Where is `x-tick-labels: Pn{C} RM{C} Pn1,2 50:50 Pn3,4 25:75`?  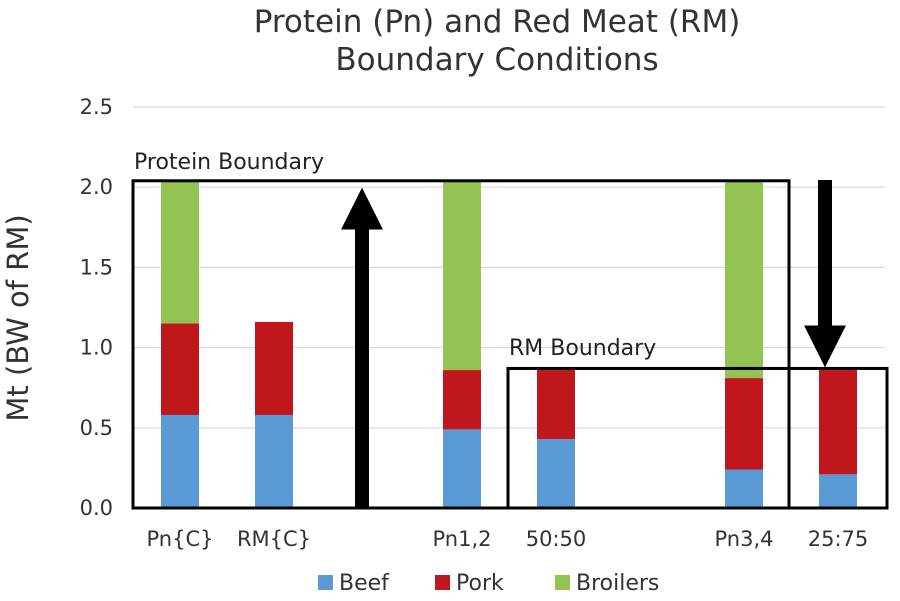
x-tick-labels: Pn{C} RM{C} Pn1,2 50:50 Pn3,4 25:75 is located at coordinates (508, 539).